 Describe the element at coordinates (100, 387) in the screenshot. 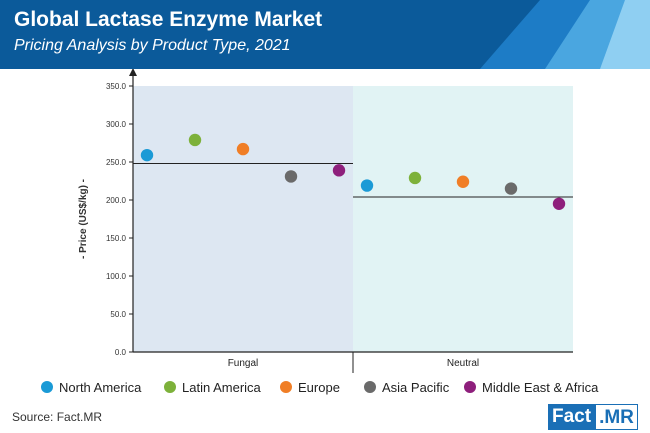

I see `legend-label: North America` at that location.